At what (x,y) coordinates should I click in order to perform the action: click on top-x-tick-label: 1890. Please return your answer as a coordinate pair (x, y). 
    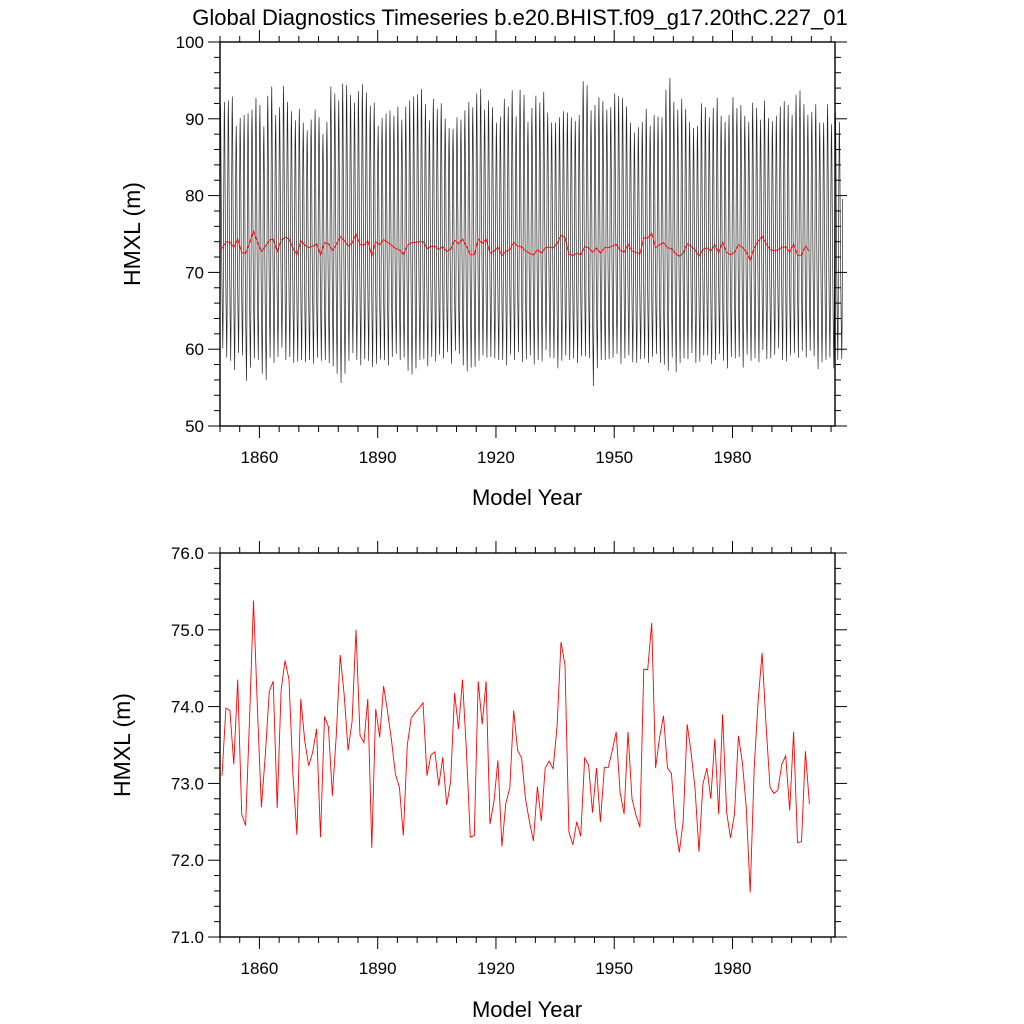
    Looking at the image, I should click on (378, 457).